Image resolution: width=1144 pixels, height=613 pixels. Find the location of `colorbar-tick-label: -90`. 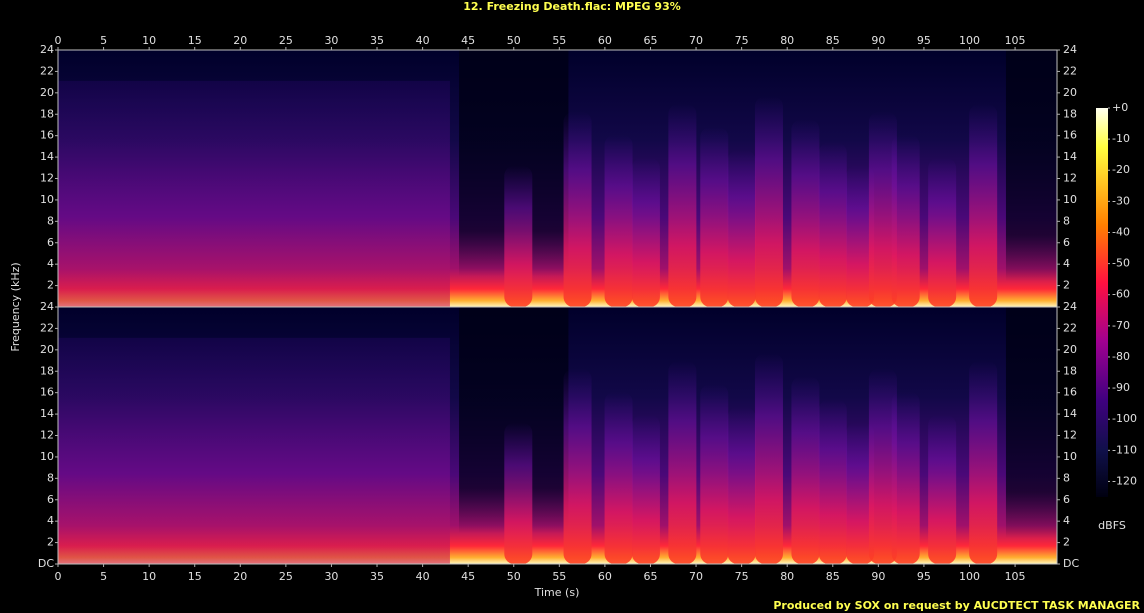

colorbar-tick-label: -90 is located at coordinates (1121, 387).